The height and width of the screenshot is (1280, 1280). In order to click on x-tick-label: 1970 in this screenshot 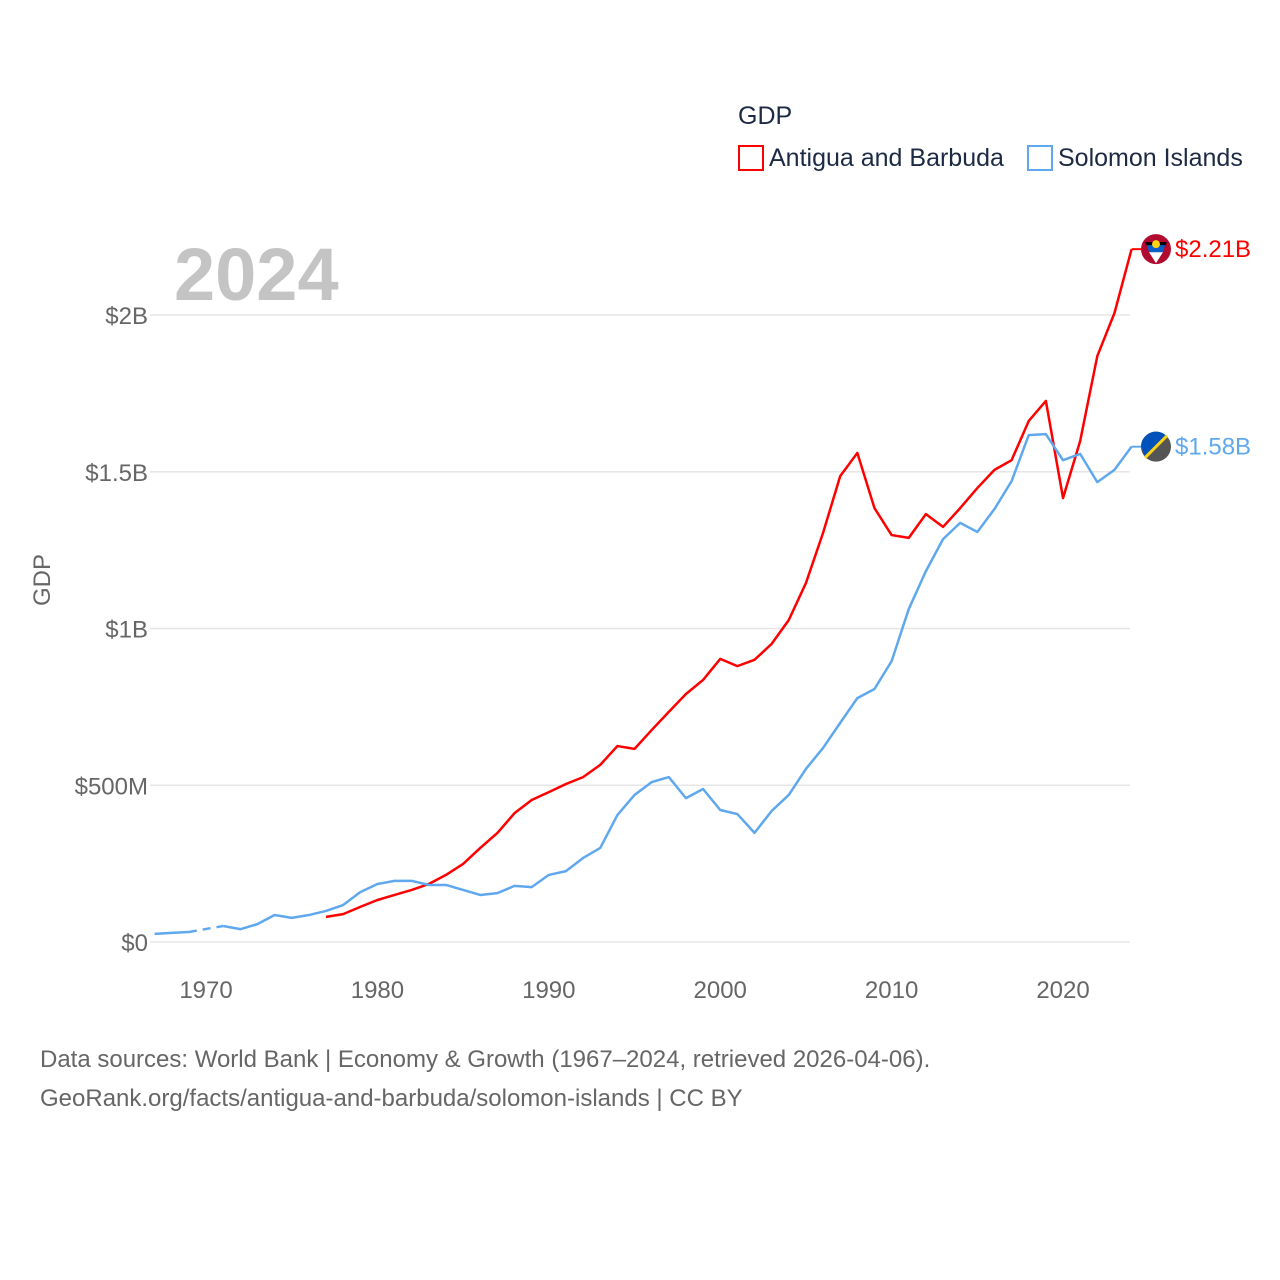, I will do `click(205, 990)`.